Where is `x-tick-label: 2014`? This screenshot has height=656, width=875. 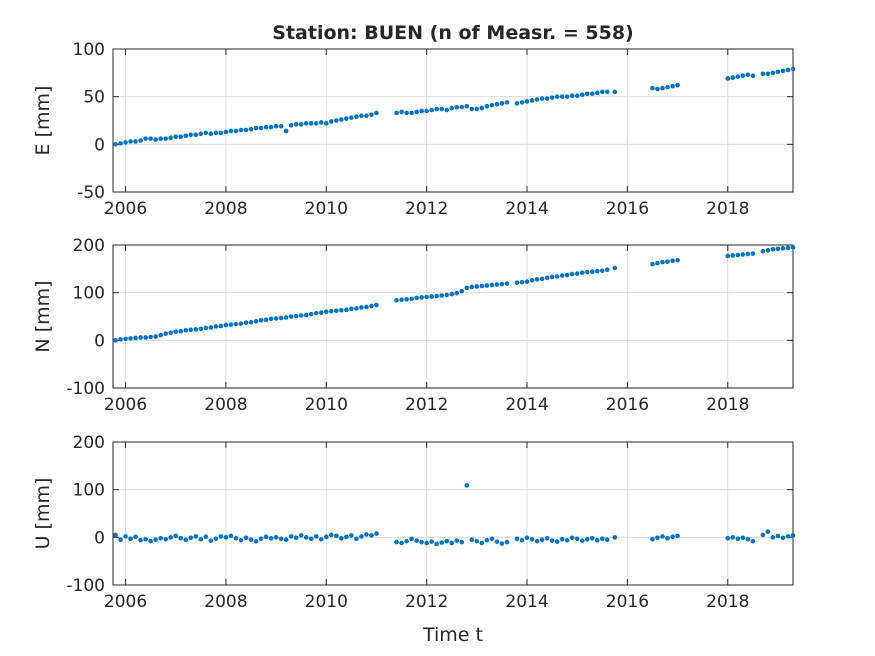
x-tick-label: 2014 is located at coordinates (526, 602).